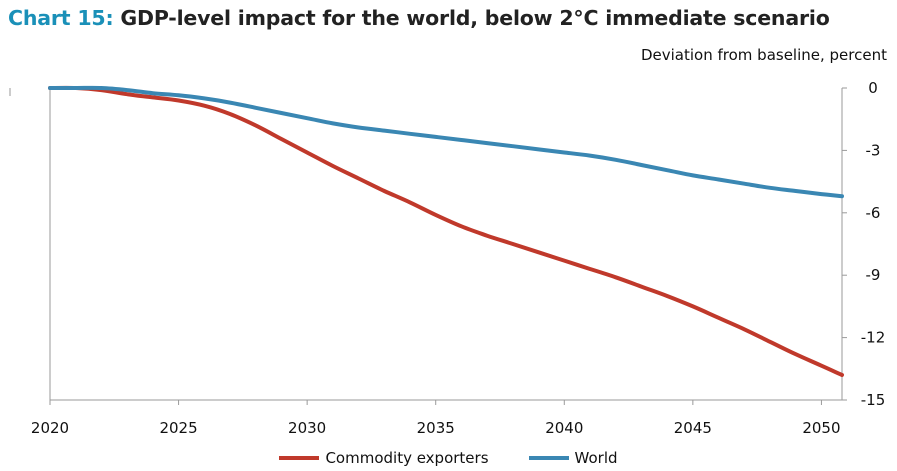 Image resolution: width=897 pixels, height=471 pixels. What do you see at coordinates (693, 428) in the screenshot?
I see `x-tick-label: 2045` at bounding box center [693, 428].